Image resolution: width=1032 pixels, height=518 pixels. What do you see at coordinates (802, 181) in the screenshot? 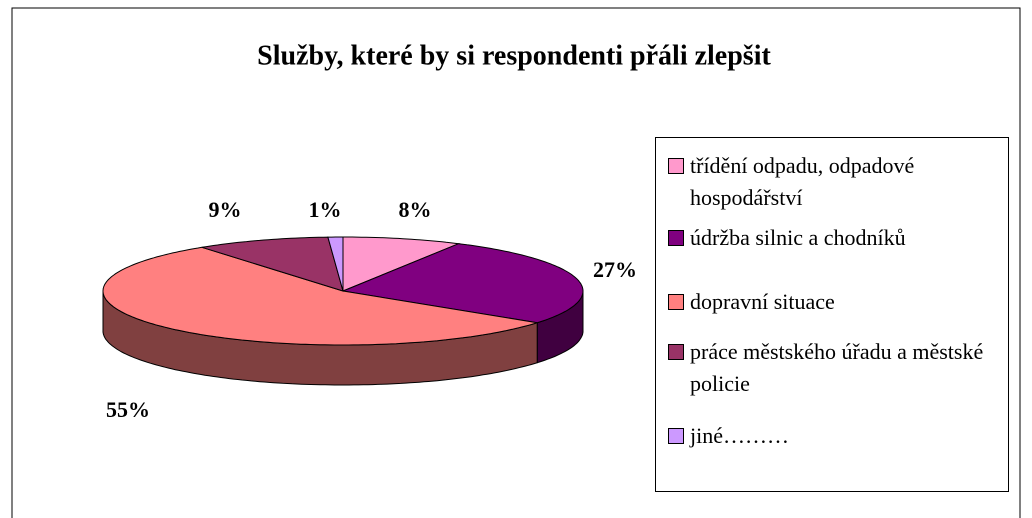
I see `legend-label: třídění odpadu, odpadové hospodářství` at bounding box center [802, 181].